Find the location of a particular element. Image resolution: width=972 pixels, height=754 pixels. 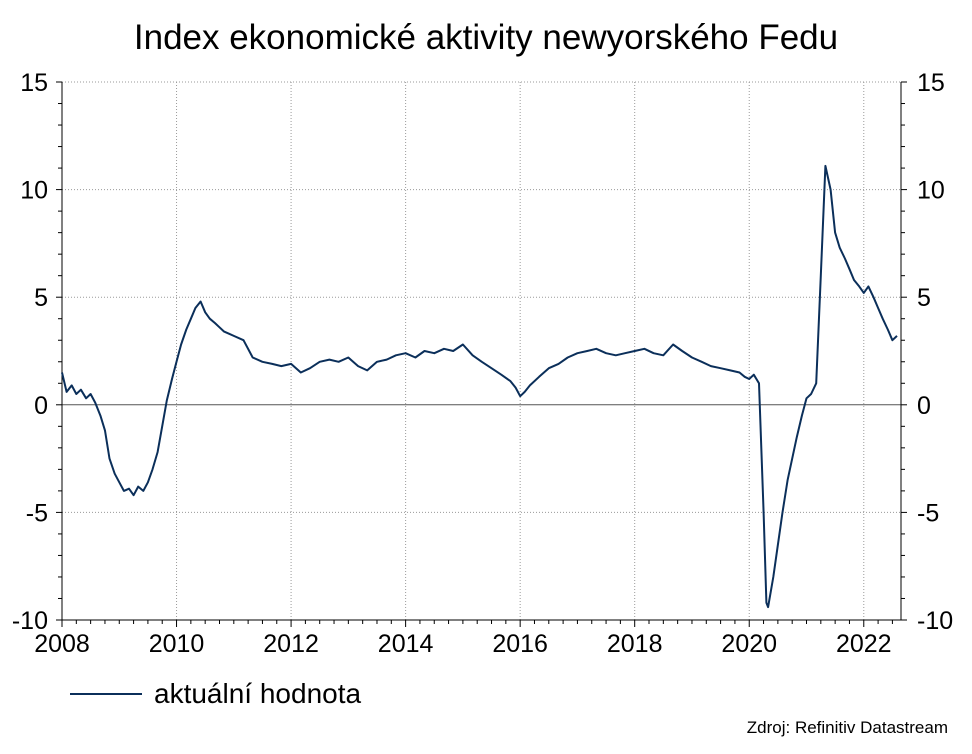

legend-line-swatch is located at coordinates (106, 694).